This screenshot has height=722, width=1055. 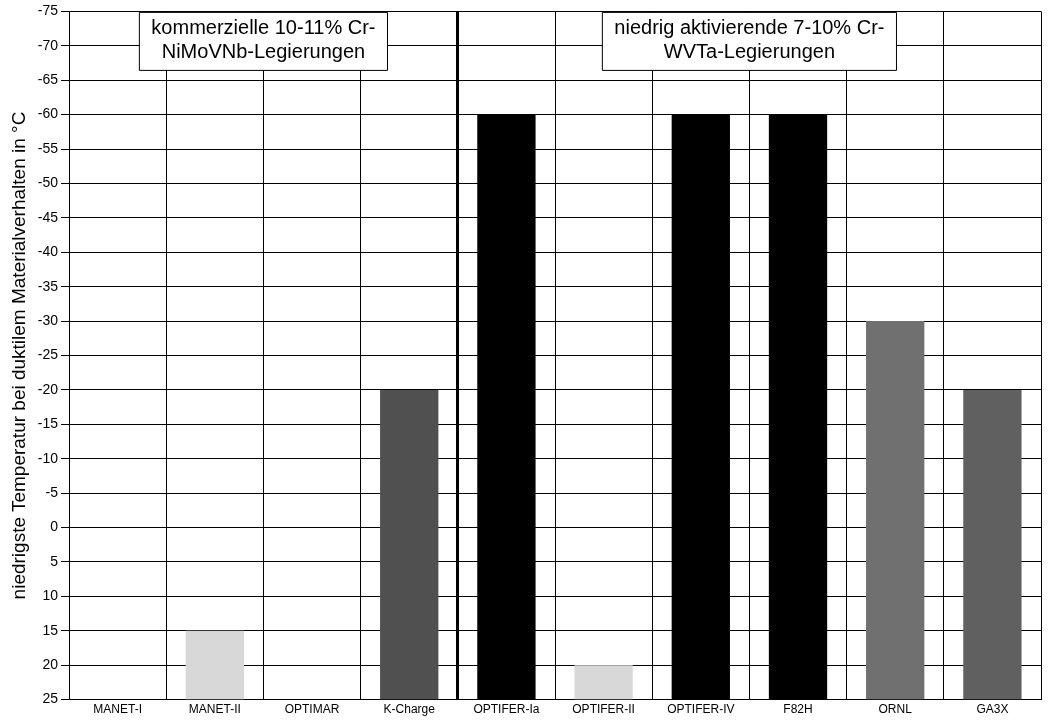 I want to click on y-tick-label: -45, so click(x=48, y=216).